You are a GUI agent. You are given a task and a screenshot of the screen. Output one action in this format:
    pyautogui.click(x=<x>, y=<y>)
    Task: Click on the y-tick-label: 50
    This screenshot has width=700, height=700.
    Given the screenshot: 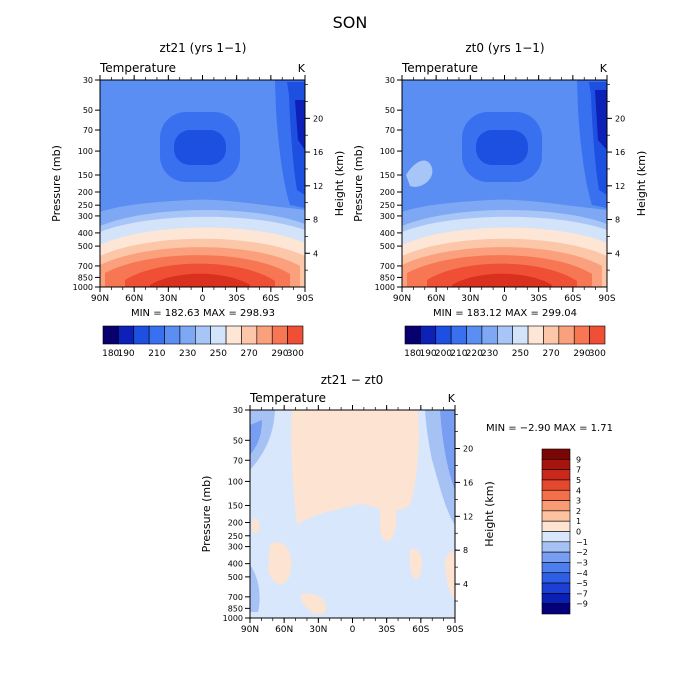 What is the action you would take?
    pyautogui.click(x=88, y=110)
    